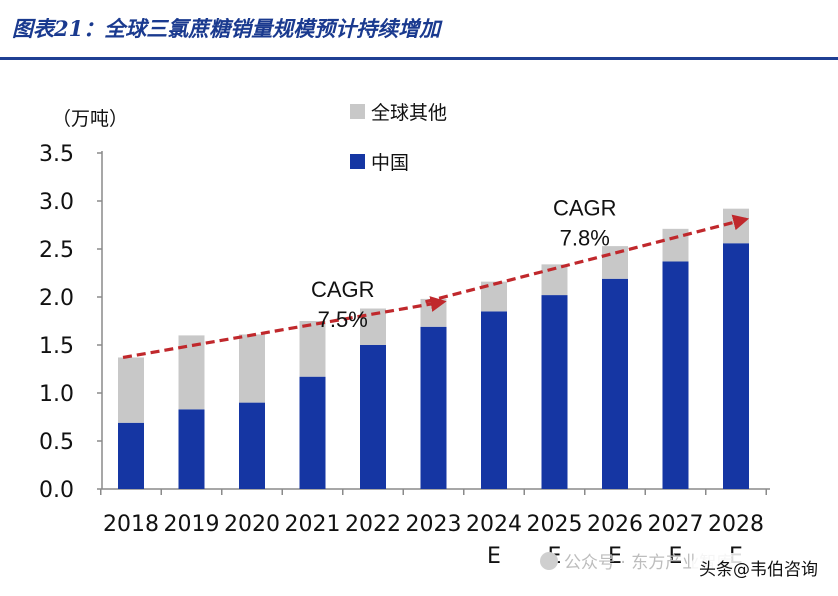 This screenshot has height=596, width=838. I want to click on cagr-value: 7.5%, so click(343, 319).